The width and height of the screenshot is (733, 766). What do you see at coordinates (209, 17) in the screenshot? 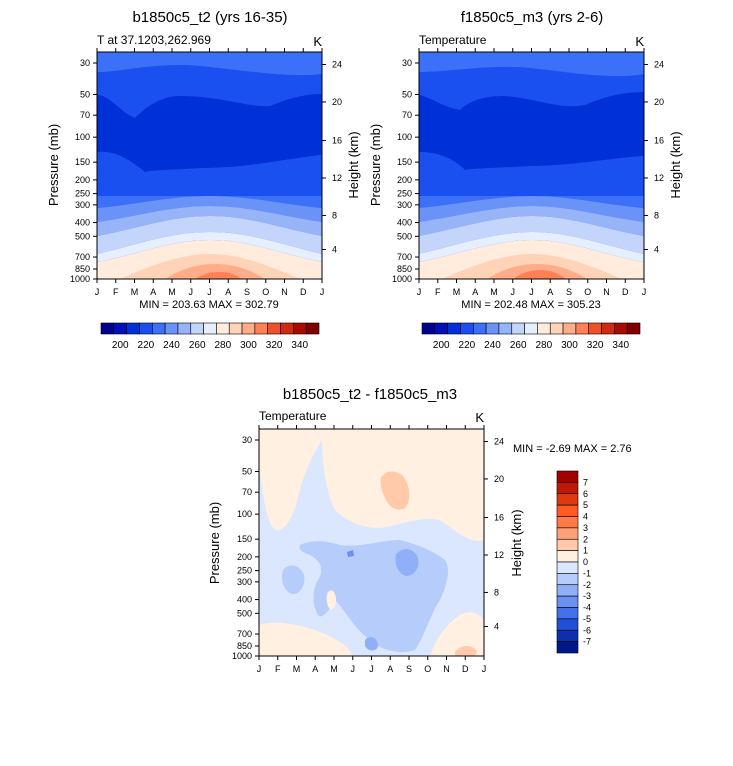
I see `panel-title: b1850c5_t2 (yrs 16-35)` at bounding box center [209, 17].